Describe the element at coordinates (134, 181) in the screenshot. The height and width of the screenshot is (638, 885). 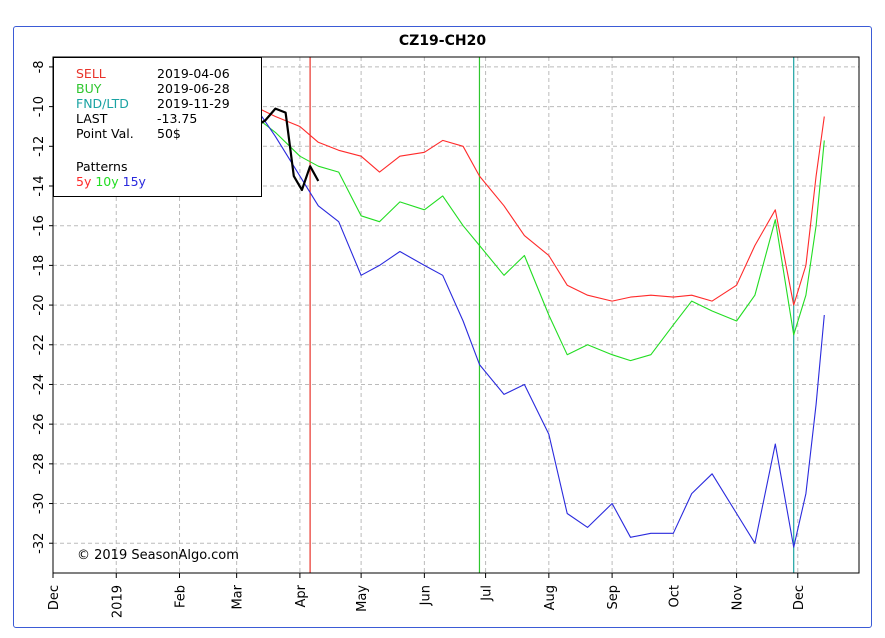
I see `pattern-15y: 15y` at that location.